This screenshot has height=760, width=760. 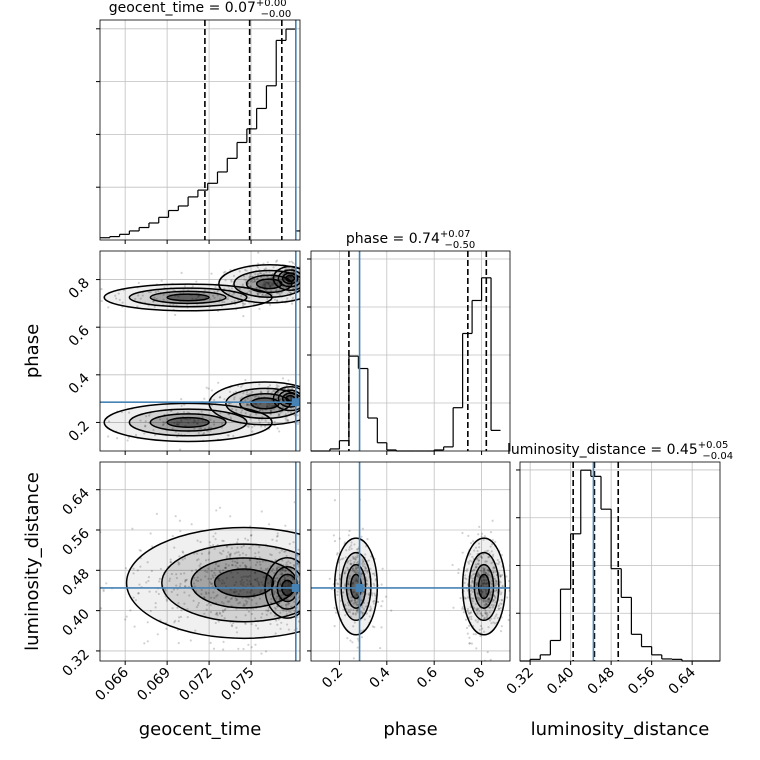 I want to click on grid-geocent_time-luminosity_distance, so click(x=200, y=561).